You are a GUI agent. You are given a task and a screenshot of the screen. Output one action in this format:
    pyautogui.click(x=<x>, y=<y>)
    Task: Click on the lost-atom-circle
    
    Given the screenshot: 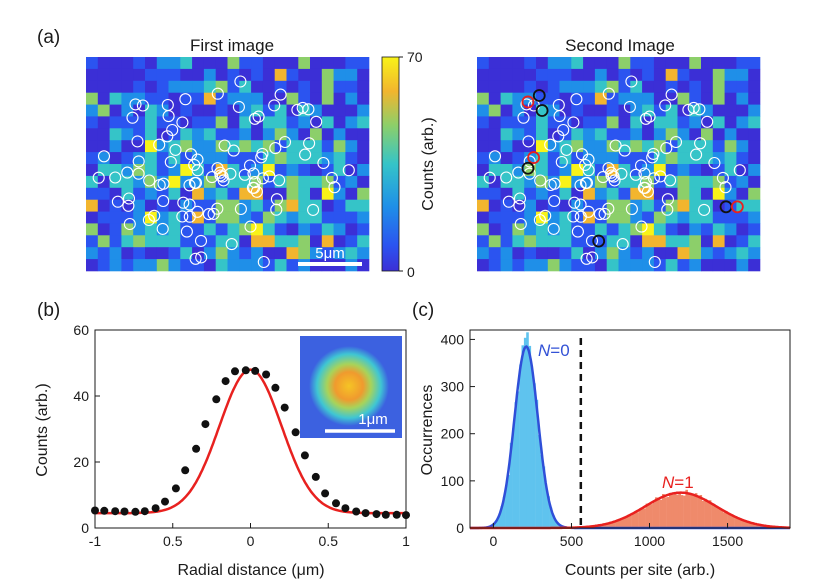 What is the action you would take?
    pyautogui.click(x=528, y=102)
    